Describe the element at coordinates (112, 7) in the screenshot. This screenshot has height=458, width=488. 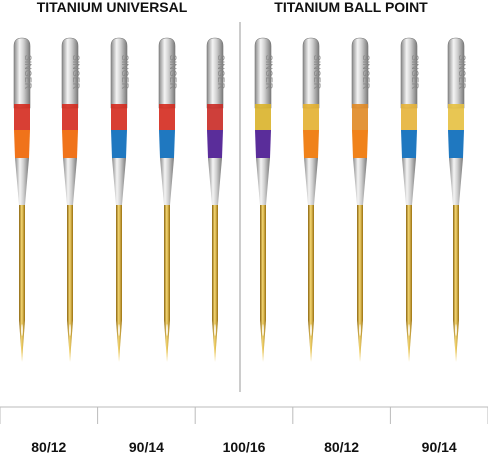
I see `left-title: TITANIUM UNIVERSAL` at that location.